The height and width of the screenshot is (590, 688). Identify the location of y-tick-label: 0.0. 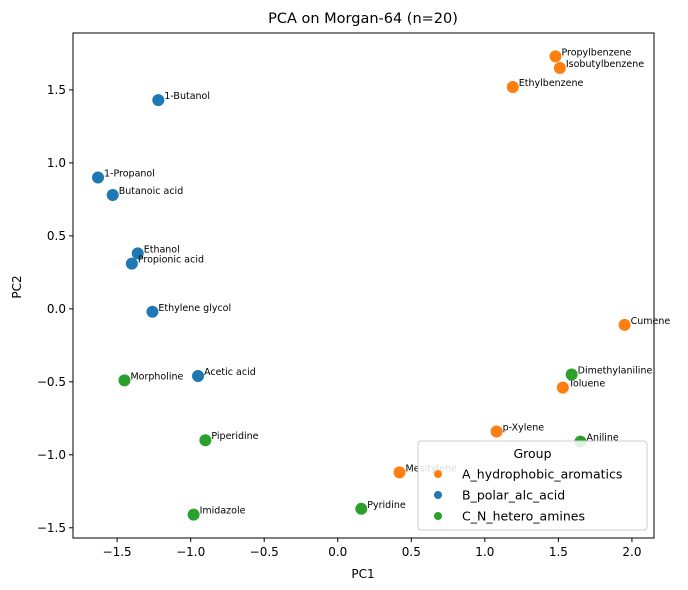
(56, 309).